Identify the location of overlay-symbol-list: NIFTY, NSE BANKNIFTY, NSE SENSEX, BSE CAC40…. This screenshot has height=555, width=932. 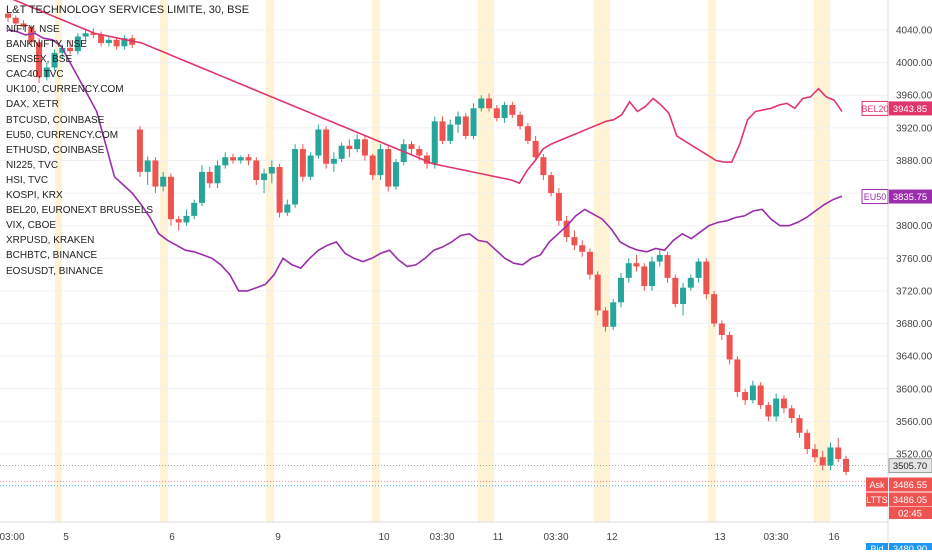
(79, 150).